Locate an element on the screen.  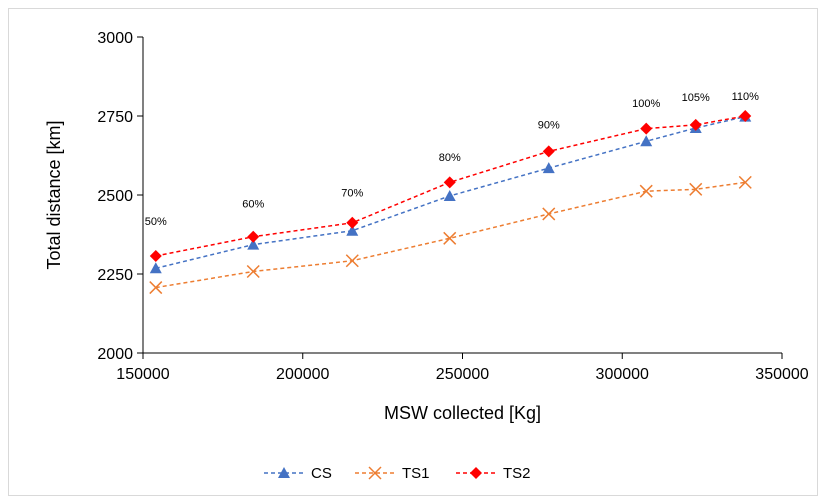
x-tick-label: 250000 is located at coordinates (462, 374).